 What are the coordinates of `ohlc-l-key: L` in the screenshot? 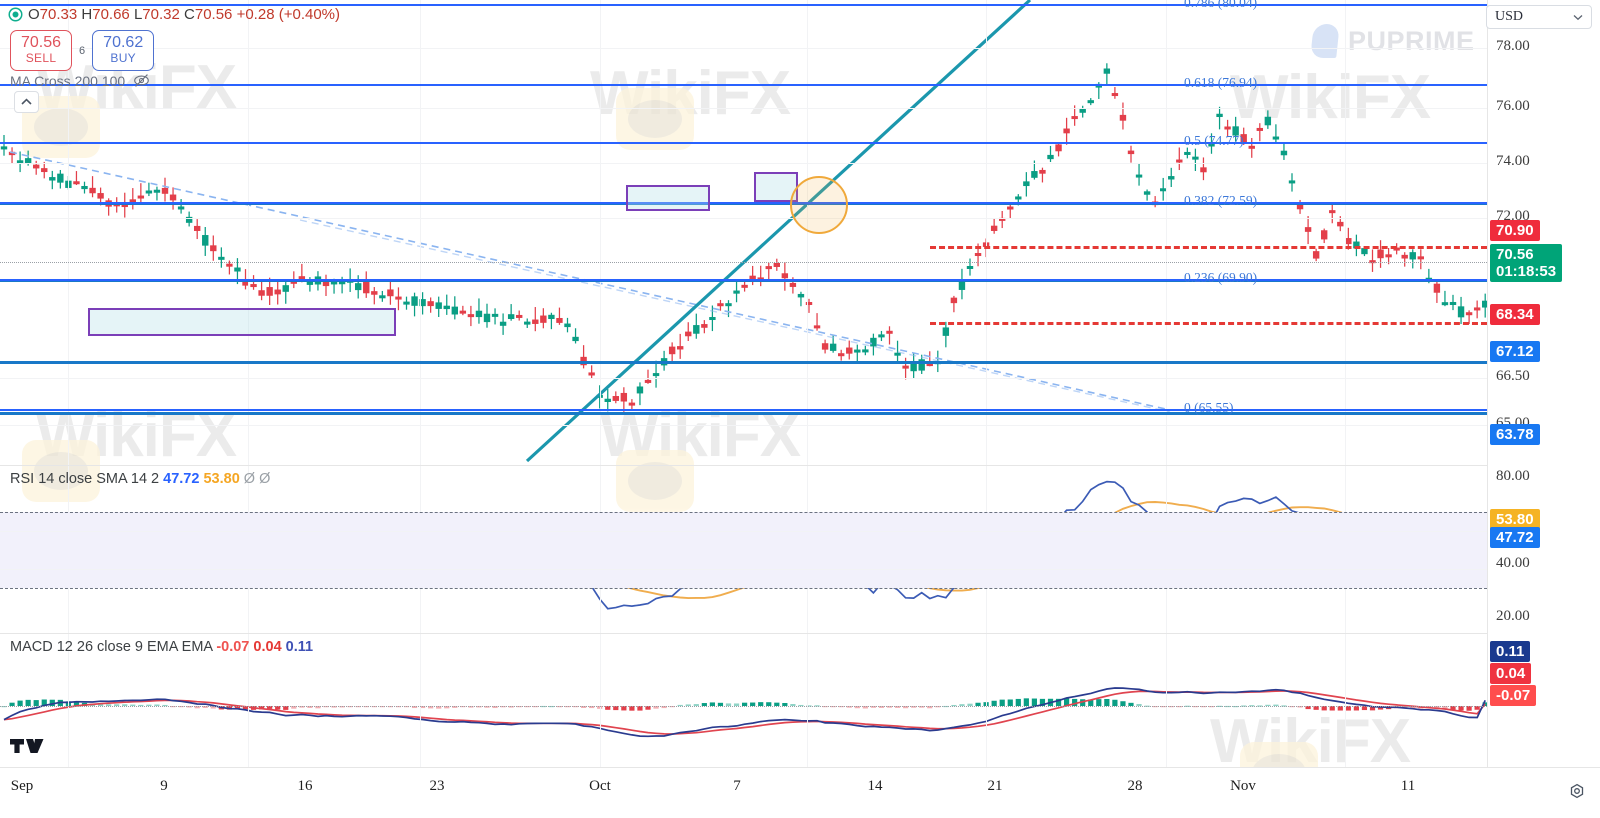 It's located at (138, 14).